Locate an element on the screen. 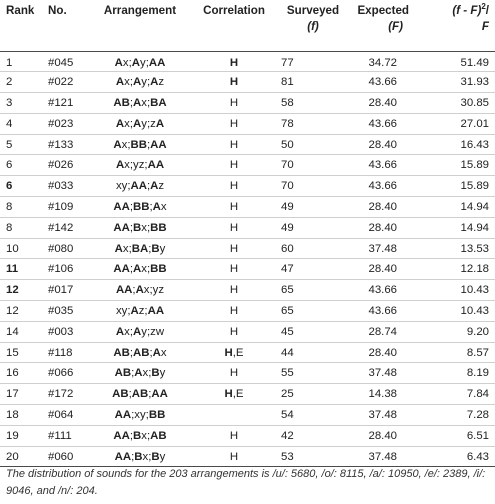 The image size is (495, 504). rank-cell: 3 is located at coordinates (9, 102).